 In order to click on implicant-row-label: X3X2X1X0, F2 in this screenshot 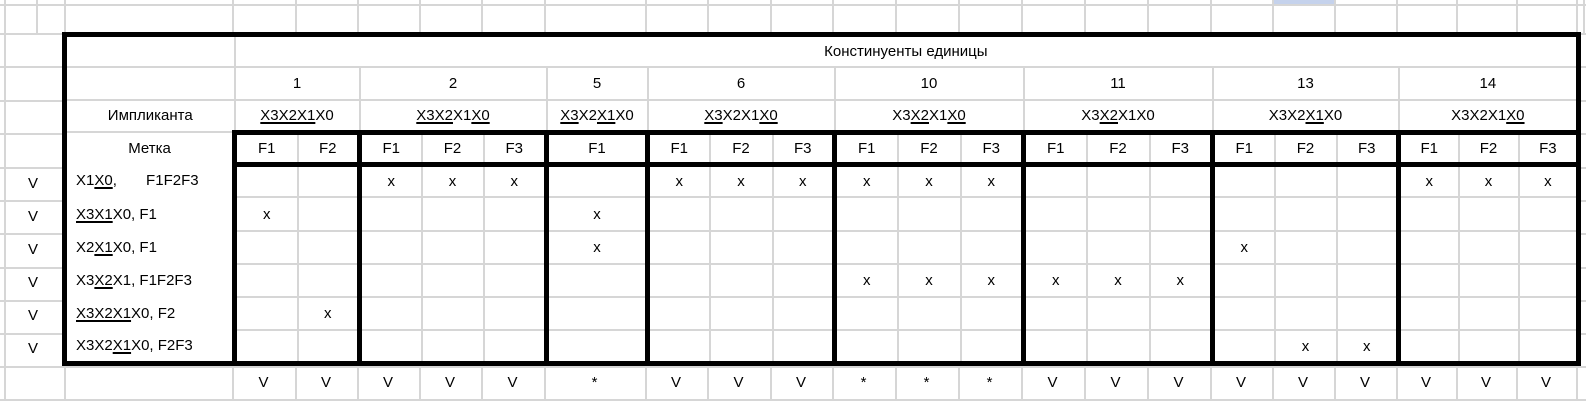, I will do `click(150, 313)`.